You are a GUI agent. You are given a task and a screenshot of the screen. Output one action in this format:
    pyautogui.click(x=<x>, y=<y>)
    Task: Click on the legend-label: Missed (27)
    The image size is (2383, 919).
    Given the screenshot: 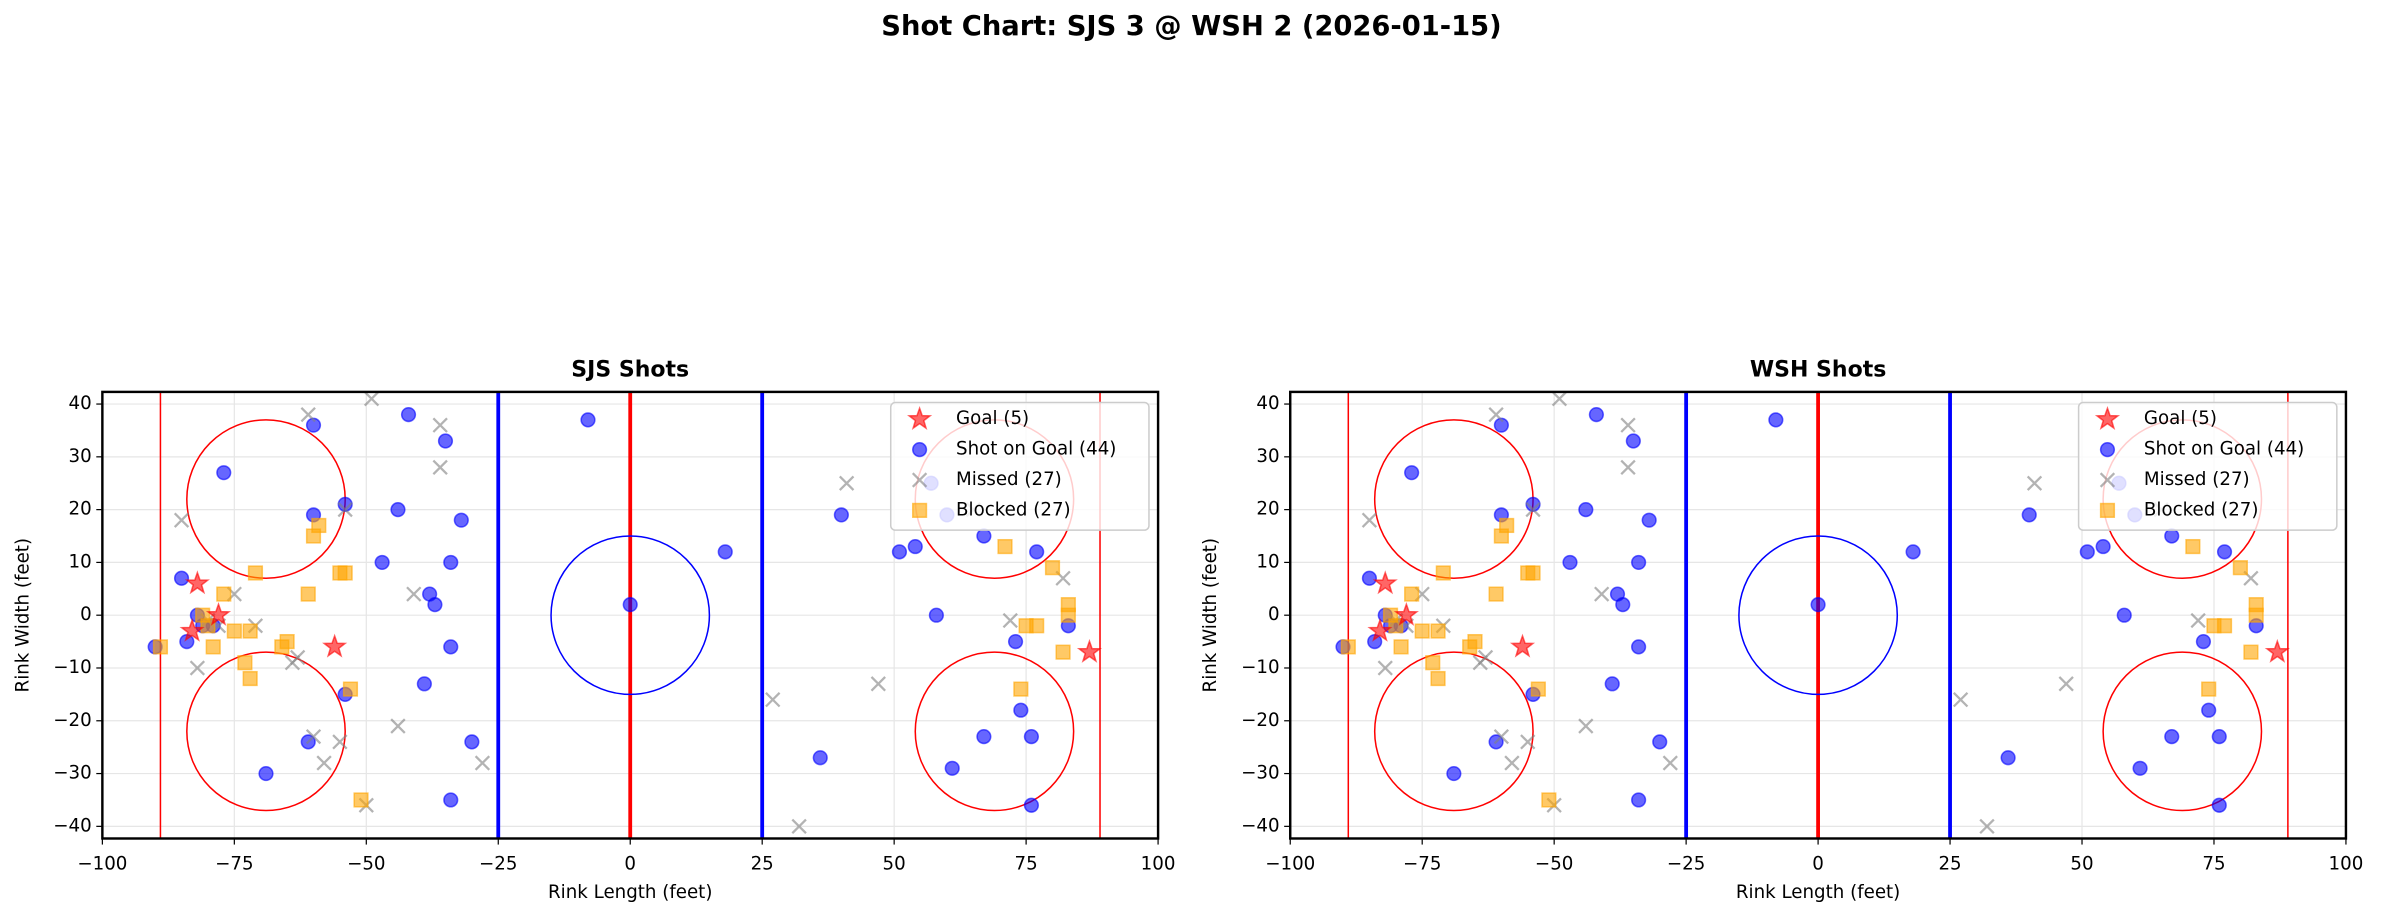 What is the action you would take?
    pyautogui.click(x=1009, y=479)
    